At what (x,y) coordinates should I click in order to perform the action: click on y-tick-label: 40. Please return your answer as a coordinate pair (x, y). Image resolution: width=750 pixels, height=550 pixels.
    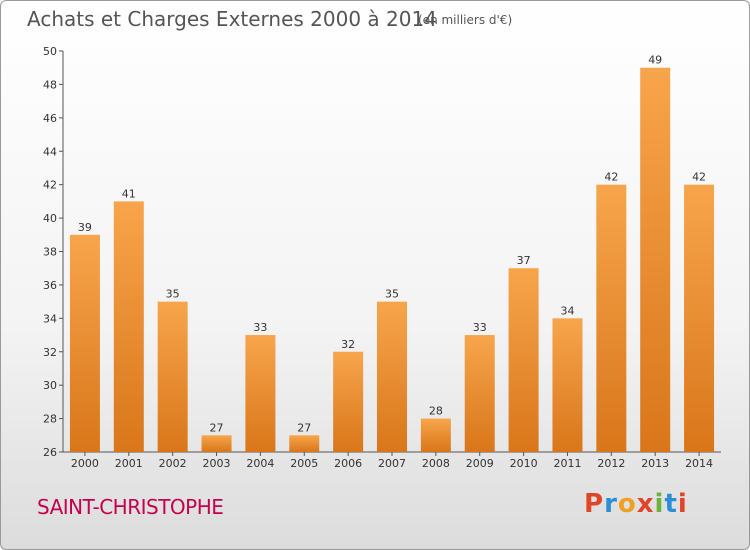
    Looking at the image, I should click on (50, 218).